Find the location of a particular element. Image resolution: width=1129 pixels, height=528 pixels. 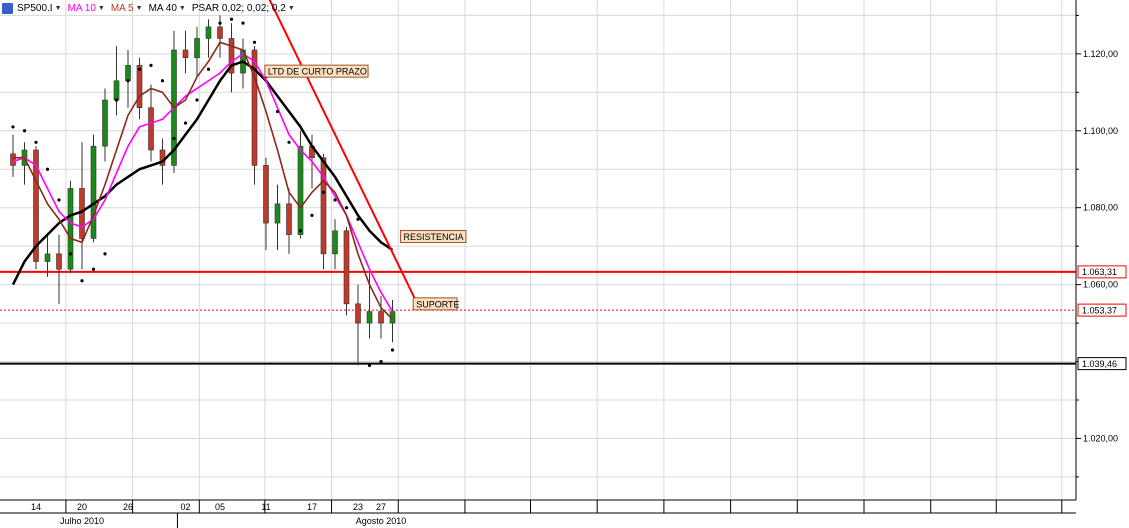

price-level-label: 1.053,37 is located at coordinates (1099, 310).